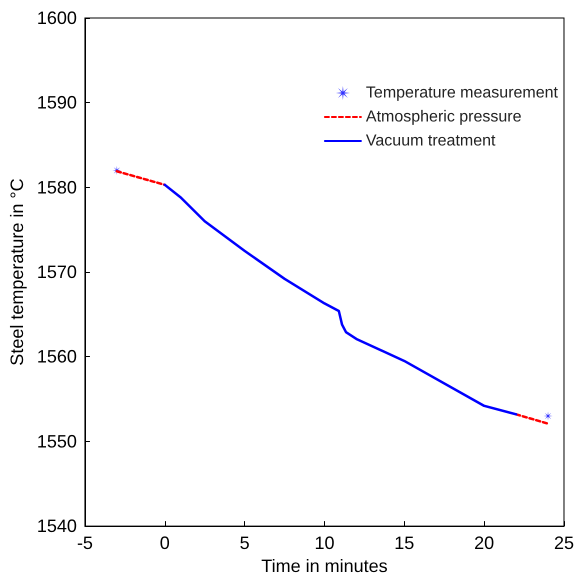 This screenshot has width=577, height=580. Describe the element at coordinates (56, 102) in the screenshot. I see `y-tick-label: 1590` at that location.